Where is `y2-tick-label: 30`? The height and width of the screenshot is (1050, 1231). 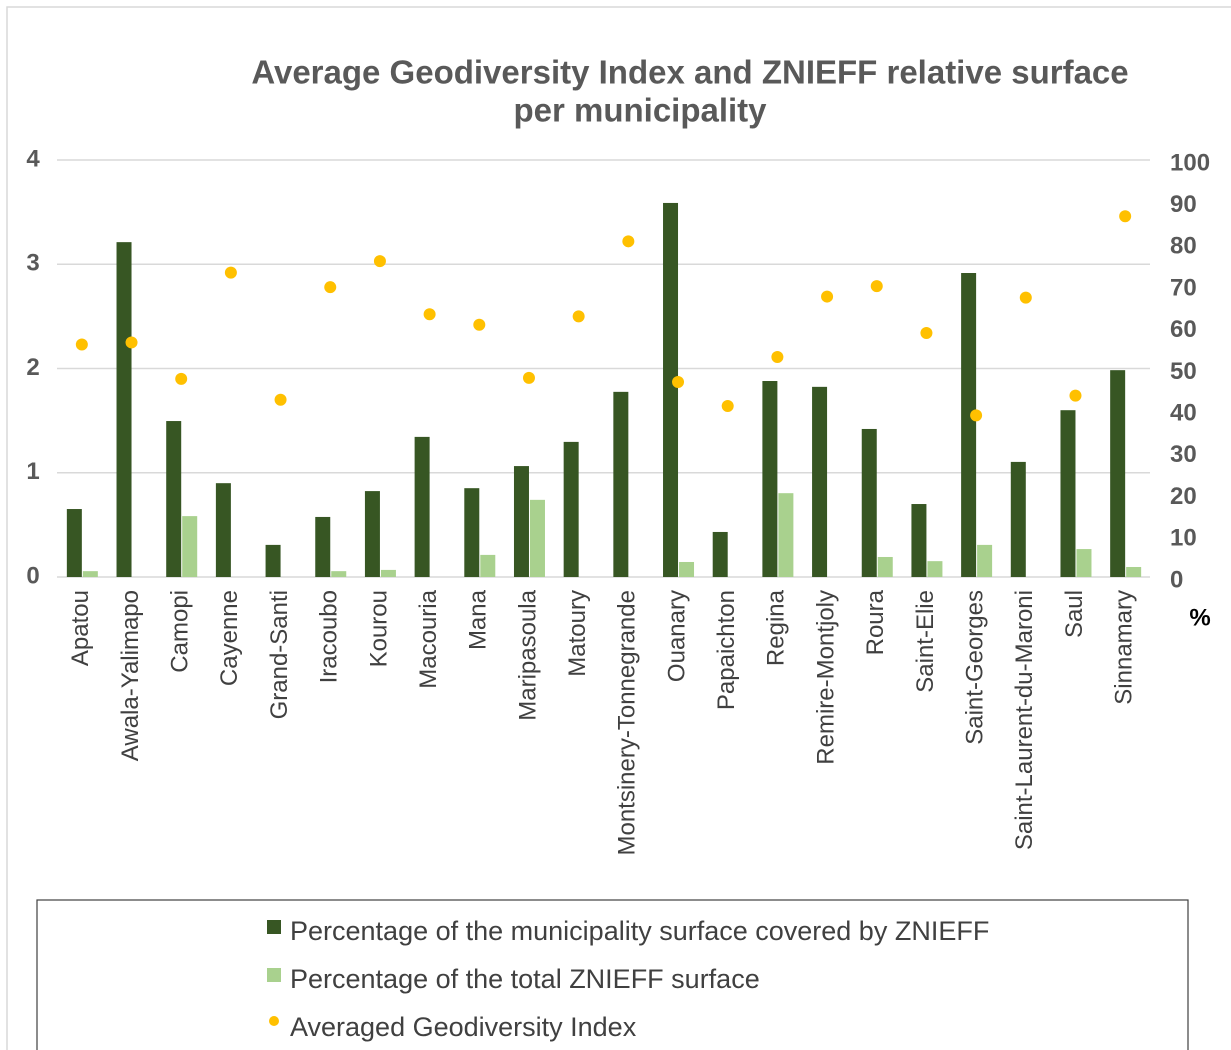
y2-tick-label: 30 is located at coordinates (1183, 454).